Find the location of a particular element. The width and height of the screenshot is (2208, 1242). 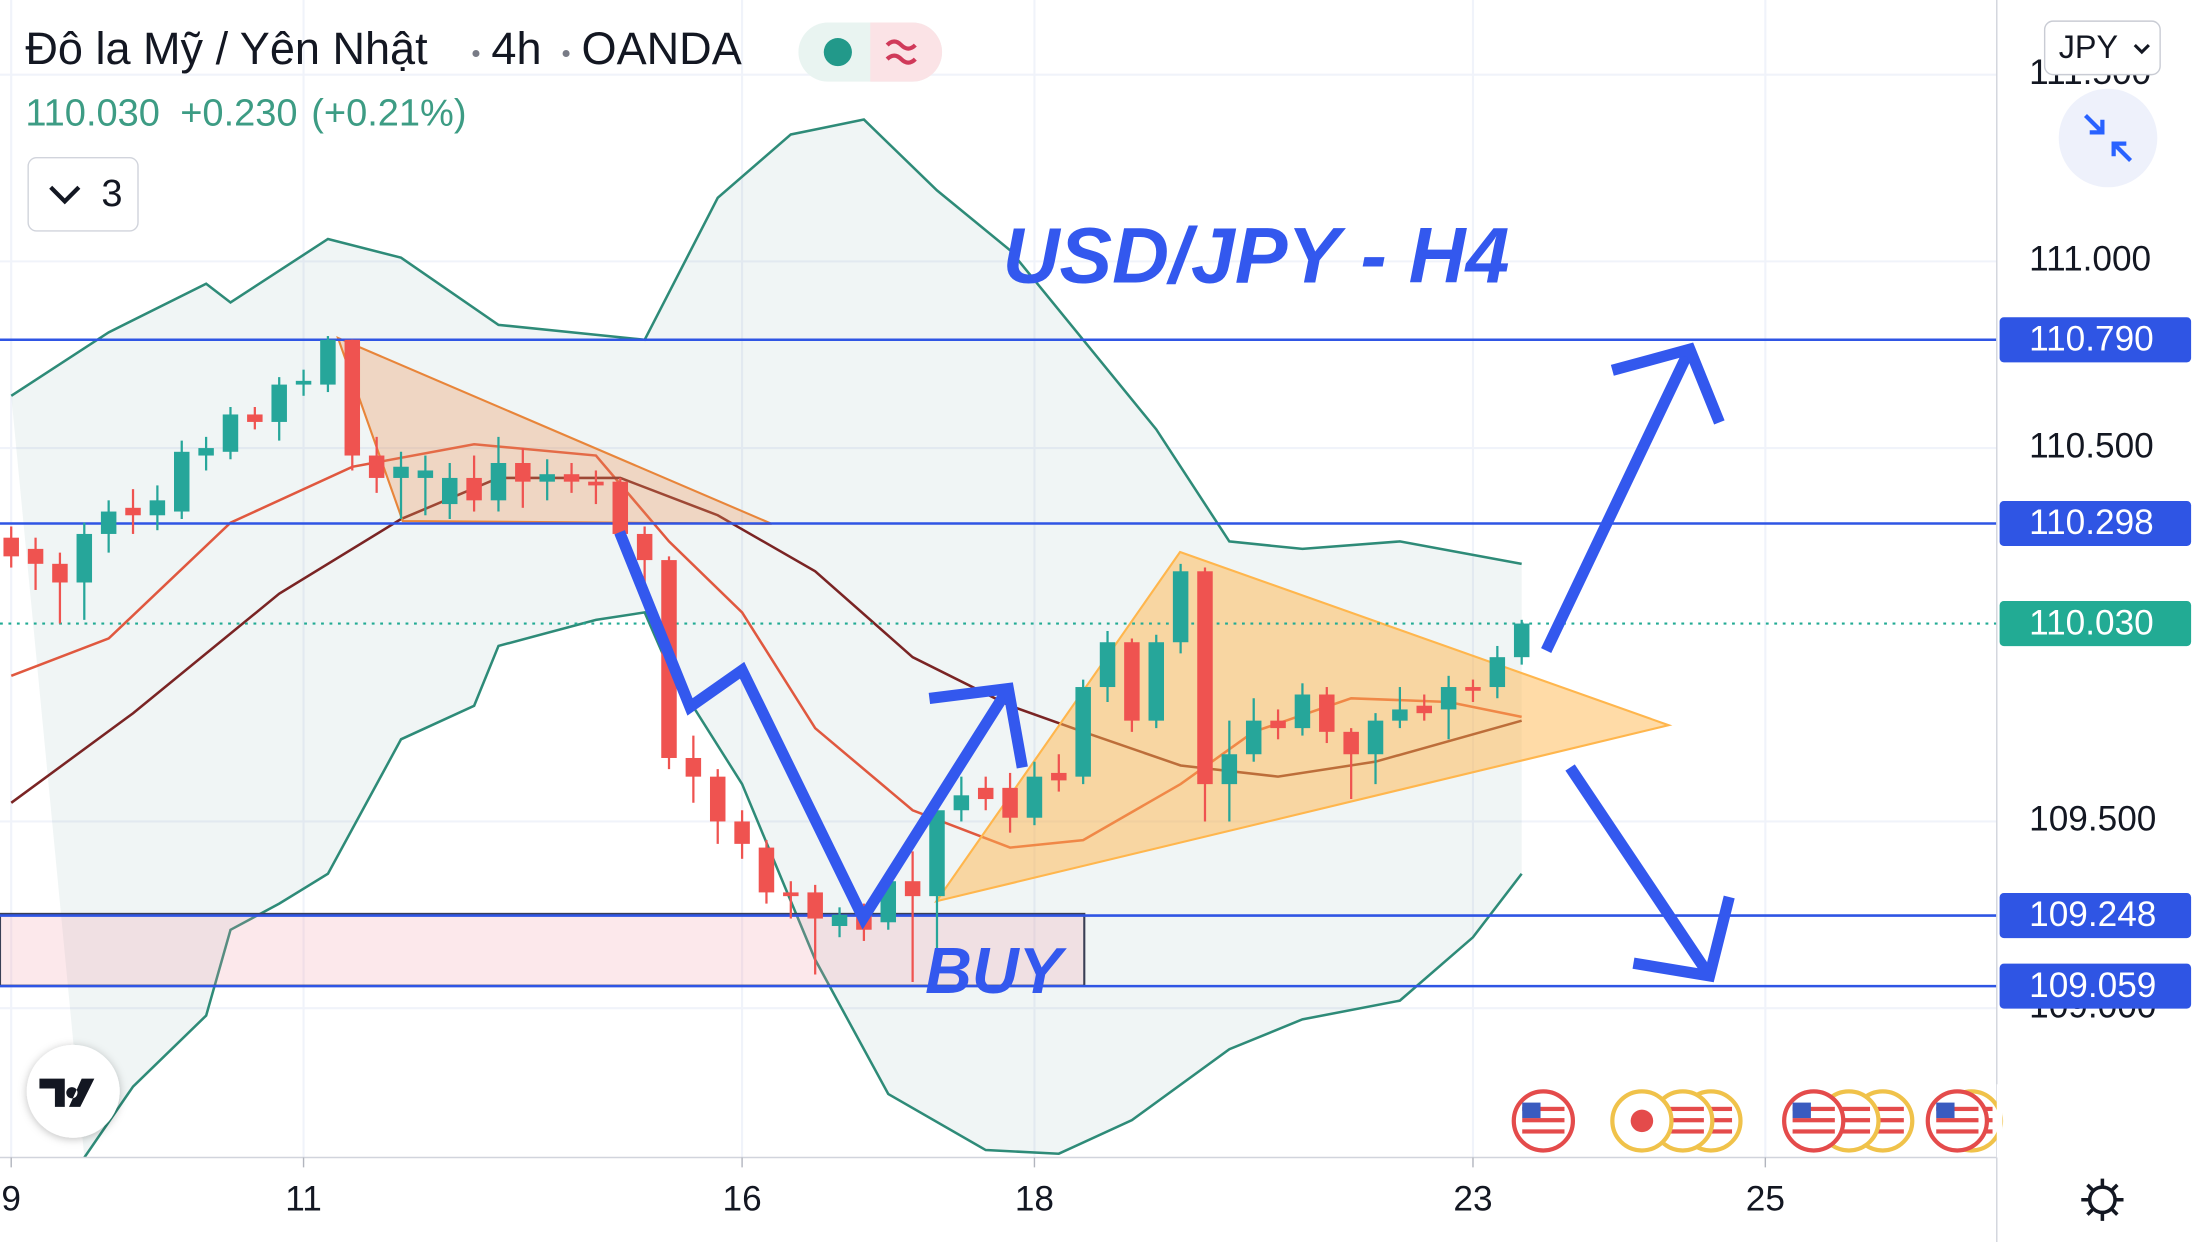

currency-button: JPY is located at coordinates (2102, 48).